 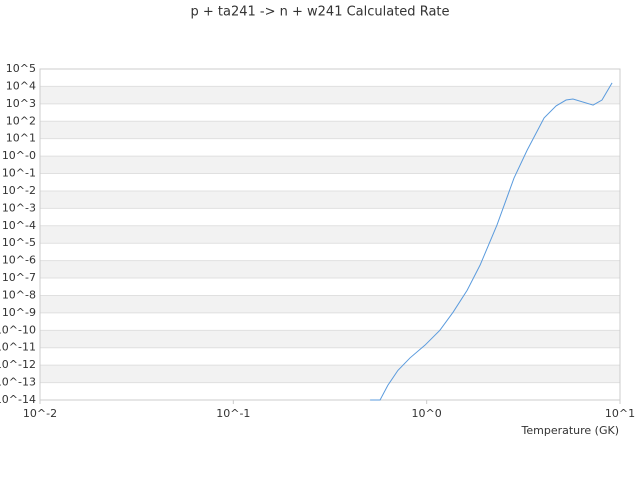 What do you see at coordinates (18, 382) in the screenshot?
I see `y-tick-label: 10^-13` at bounding box center [18, 382].